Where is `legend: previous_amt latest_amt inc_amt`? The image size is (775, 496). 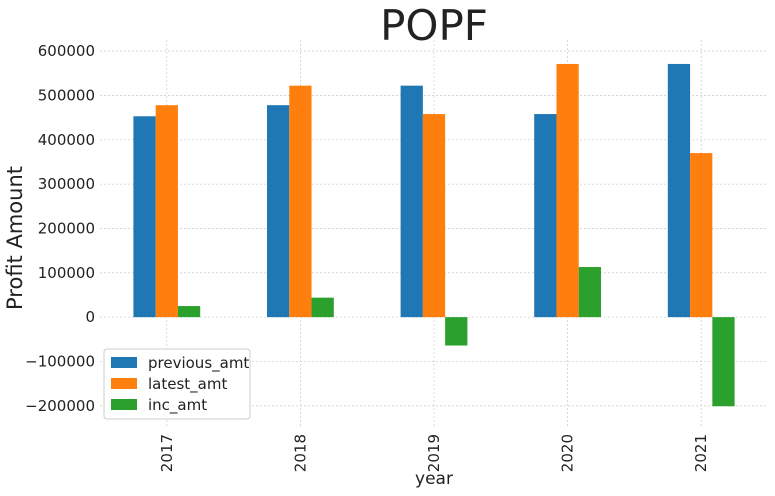
legend: previous_amt latest_amt inc_amt is located at coordinates (177, 384).